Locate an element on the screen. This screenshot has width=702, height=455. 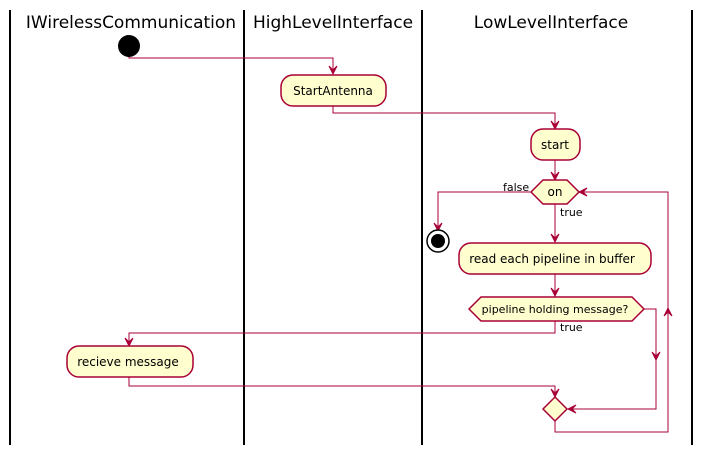
final-node-inner is located at coordinates (438, 241).